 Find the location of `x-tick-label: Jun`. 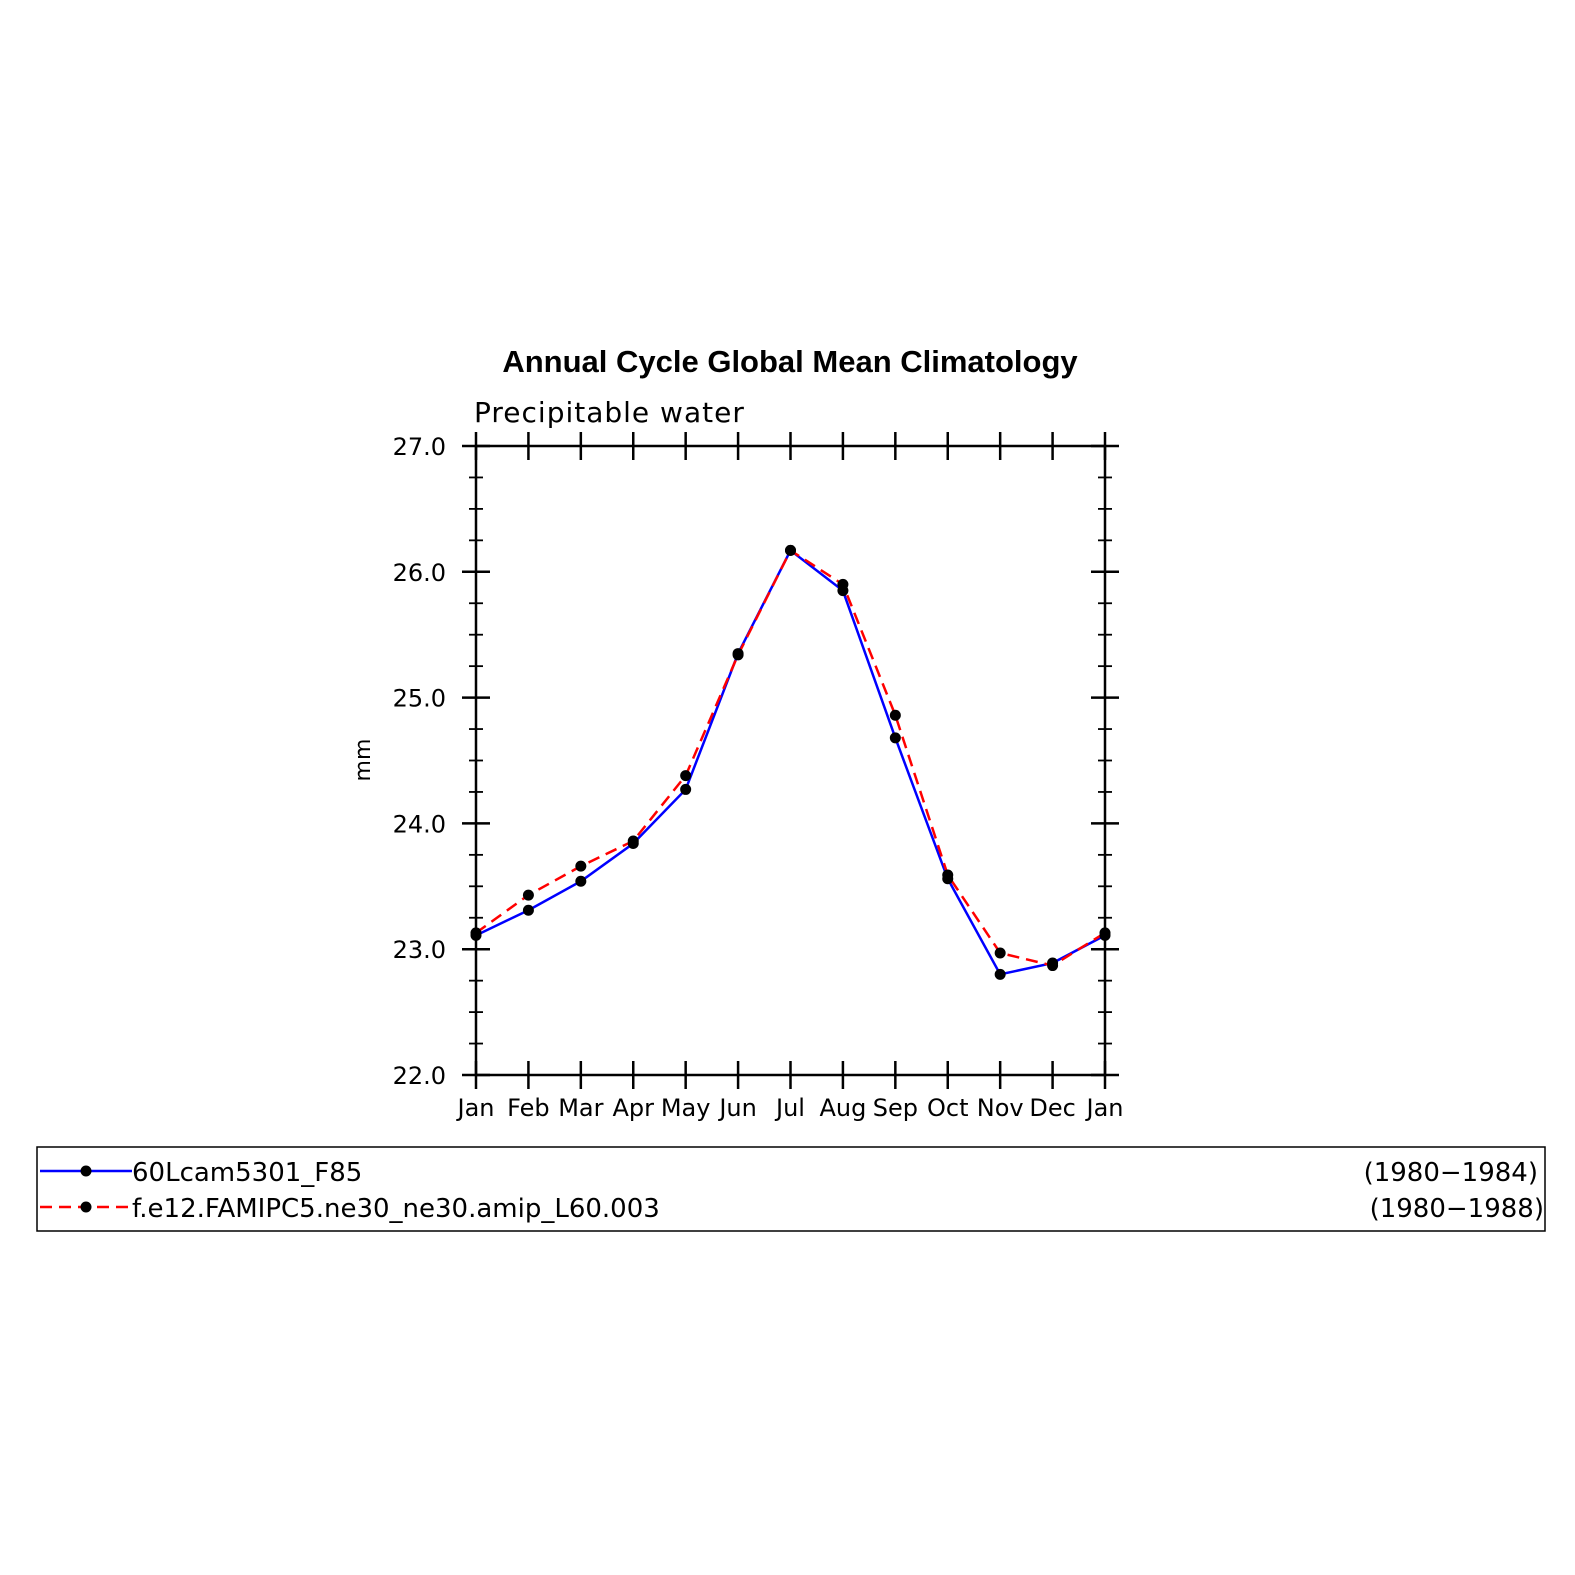

x-tick-label: Jun is located at coordinates (737, 1108).